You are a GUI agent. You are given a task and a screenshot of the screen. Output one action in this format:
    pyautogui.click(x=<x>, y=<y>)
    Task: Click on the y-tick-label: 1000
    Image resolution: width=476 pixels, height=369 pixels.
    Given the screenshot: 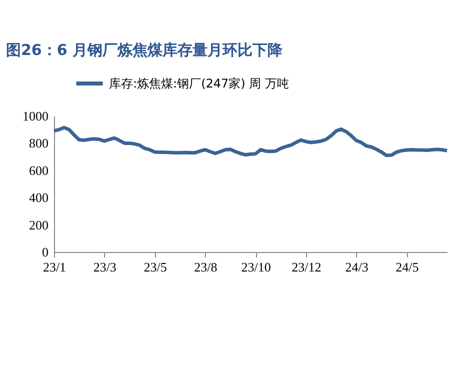 What is the action you would take?
    pyautogui.click(x=35, y=116)
    